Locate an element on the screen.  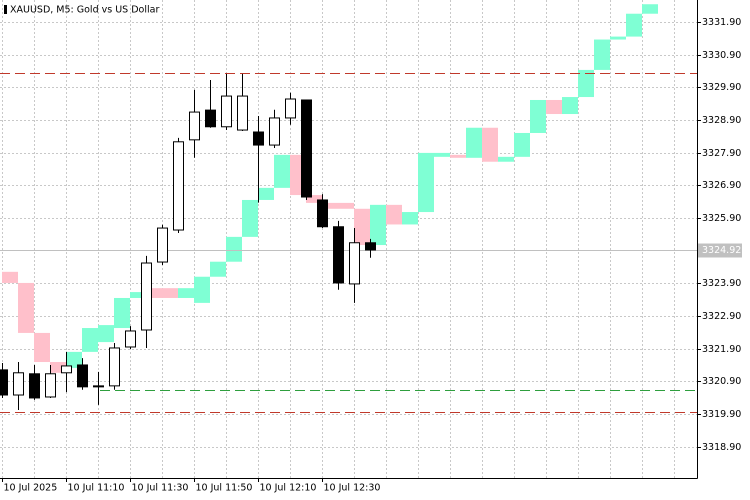
x-tick-label: 10 Jul 2025 is located at coordinates (31, 488).